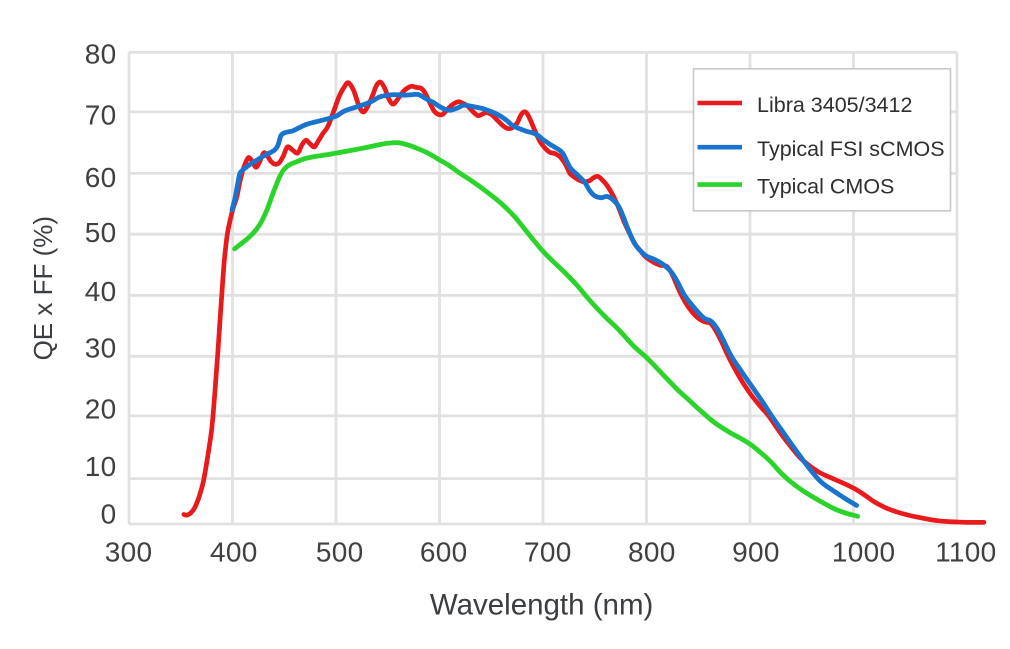  I want to click on svg-text: 10, so click(101, 466).